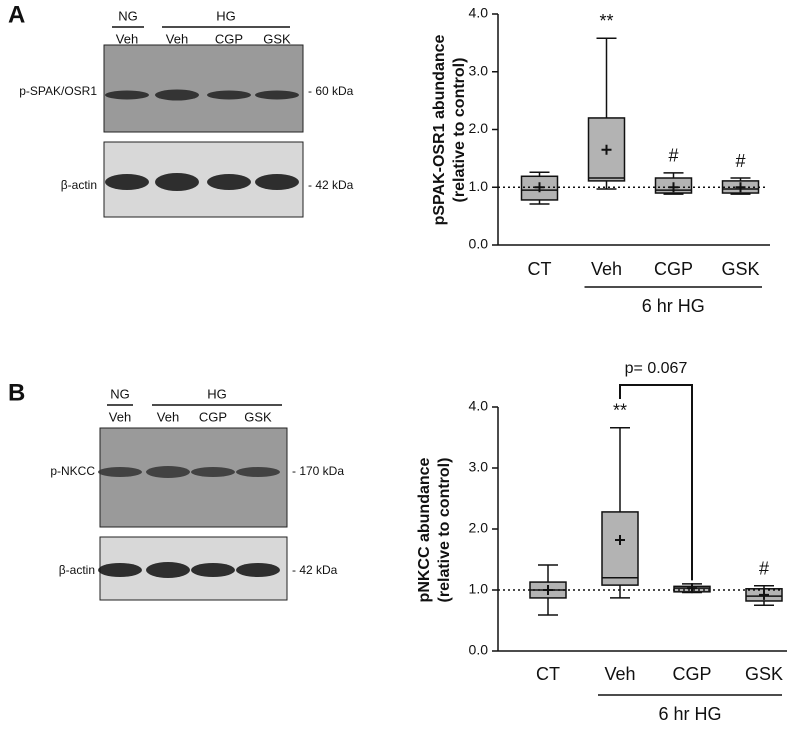 This screenshot has width=787, height=731. Describe the element at coordinates (656, 368) in the screenshot. I see `bracket-label: p= 0.067` at that location.